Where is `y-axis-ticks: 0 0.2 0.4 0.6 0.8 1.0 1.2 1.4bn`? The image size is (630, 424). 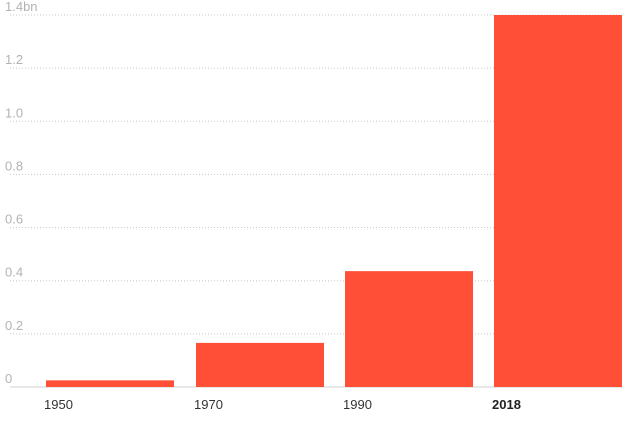
y-axis-ticks: 0 0.2 0.4 0.6 0.8 1.0 1.2 1.4bn is located at coordinates (21, 193).